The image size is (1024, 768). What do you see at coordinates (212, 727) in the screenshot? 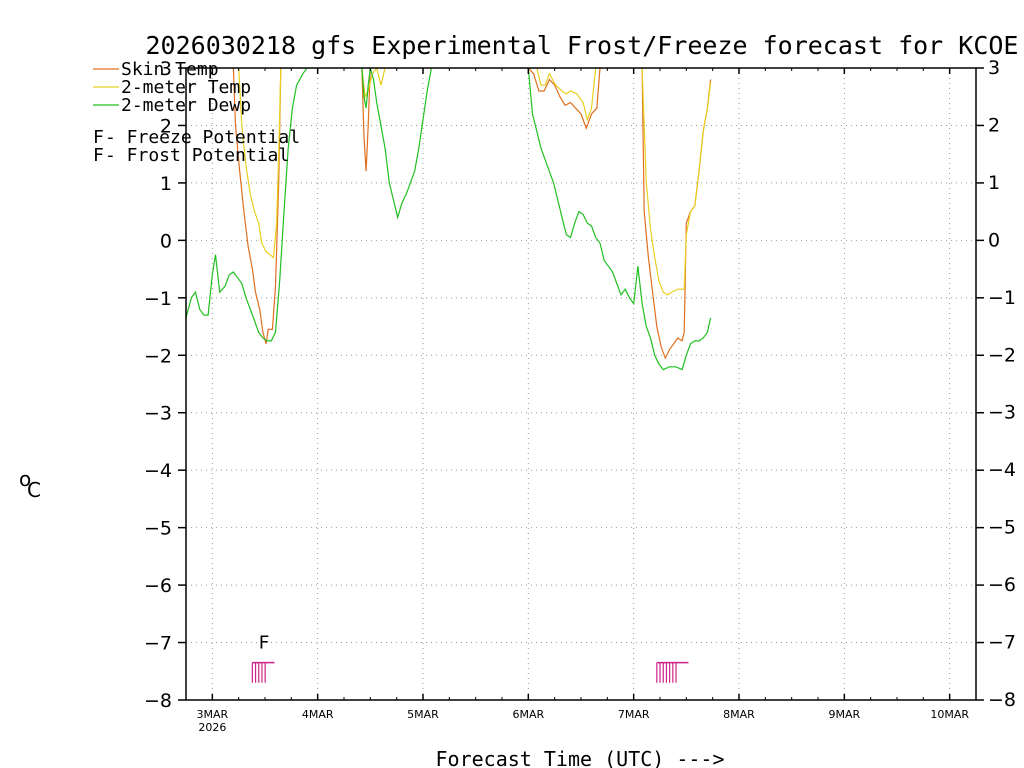
I see `x-tick-sublabel: 2026` at bounding box center [212, 727].